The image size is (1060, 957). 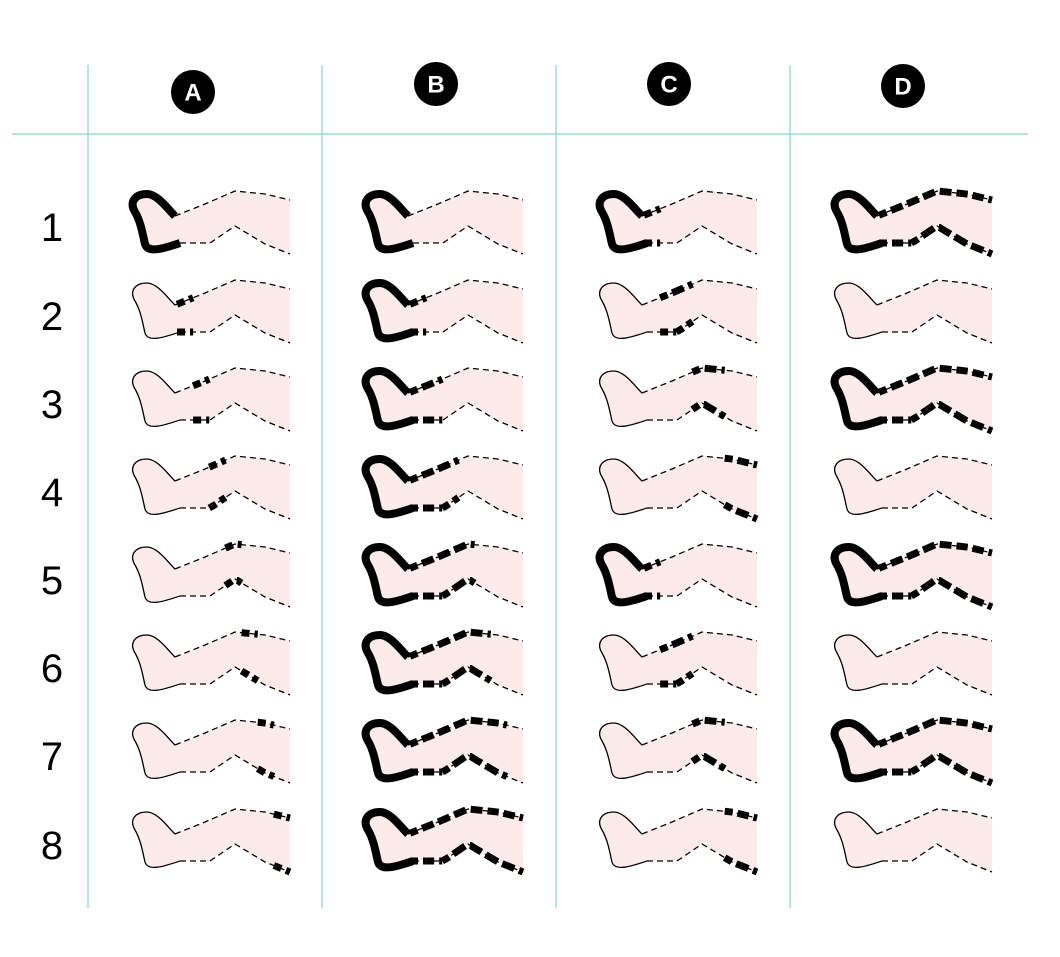 I want to click on row-label: 3, so click(x=52, y=405).